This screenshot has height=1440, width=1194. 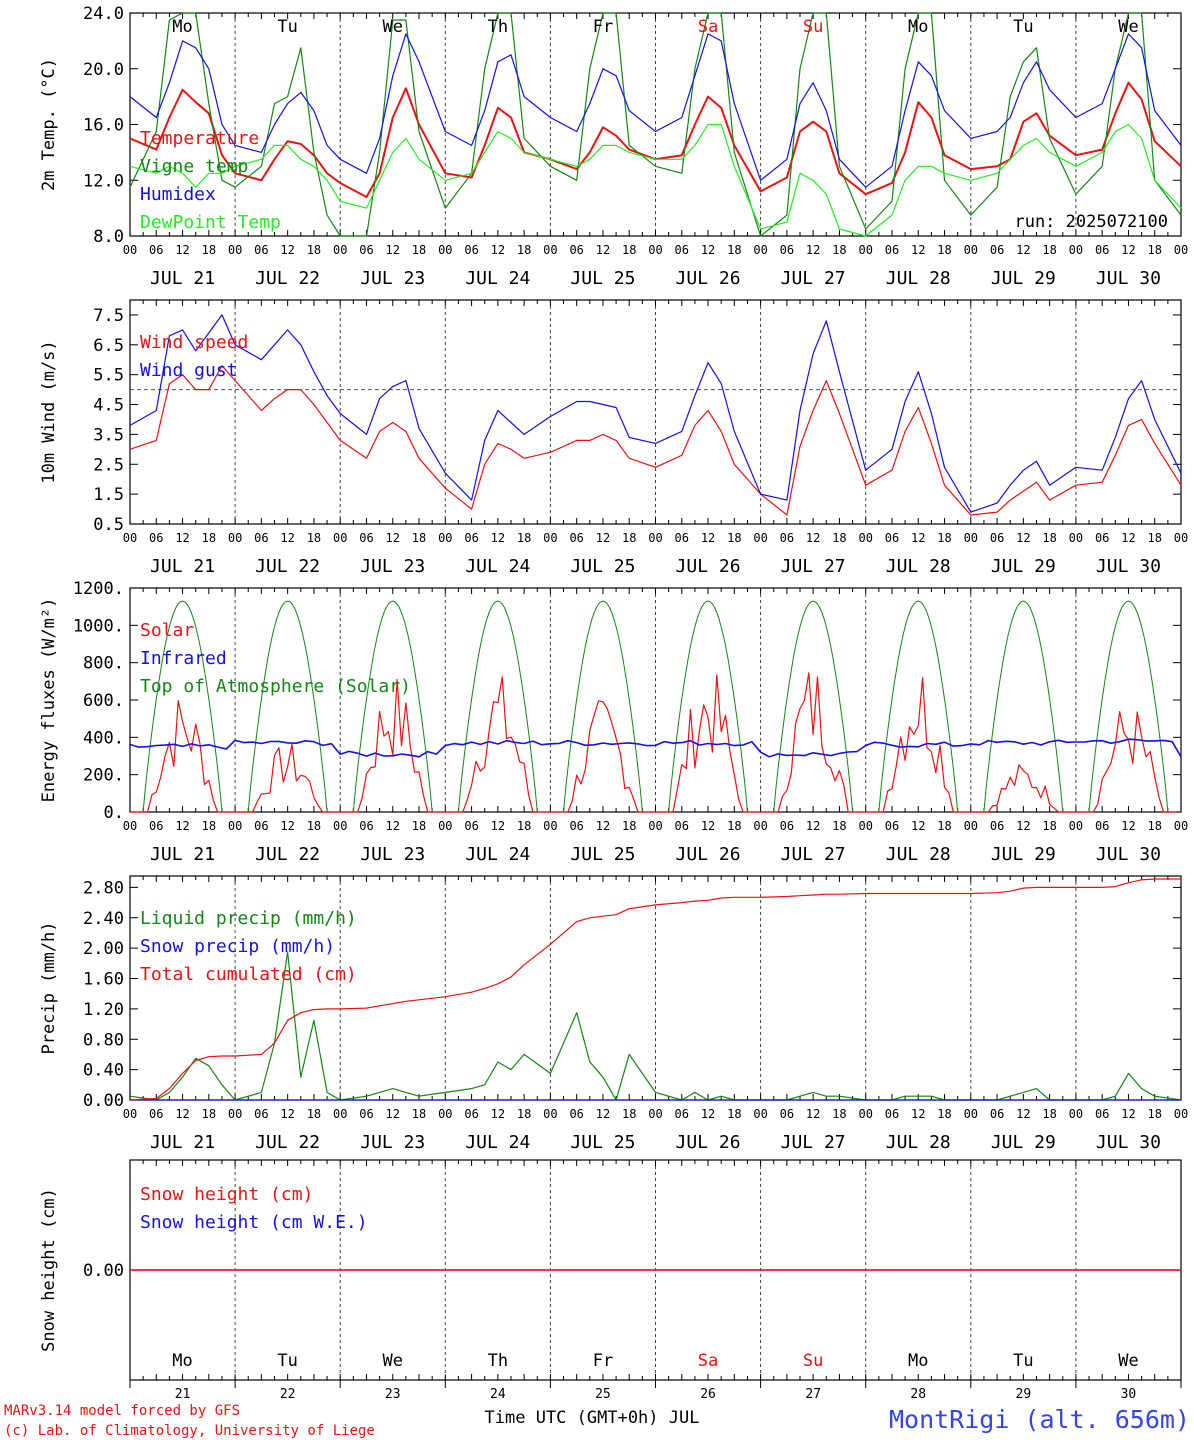 I want to click on y-tick-label: 0., so click(x=114, y=813).